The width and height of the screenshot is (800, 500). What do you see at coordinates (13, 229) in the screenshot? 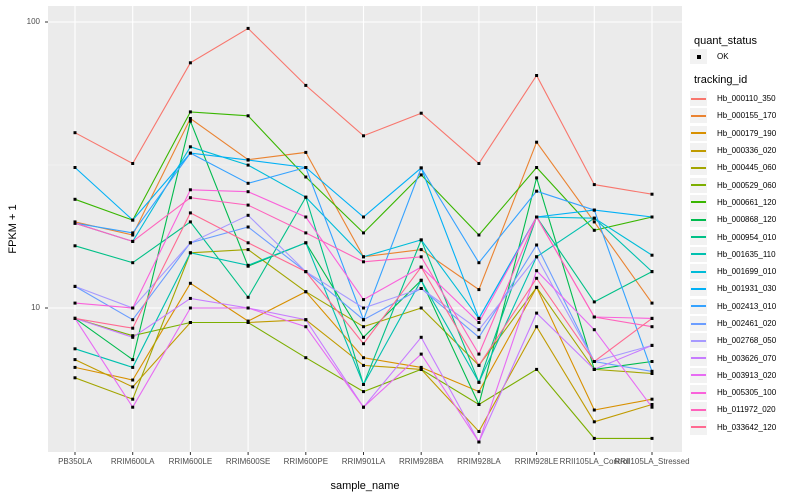
I see `y-axis-title: FPKM + 1` at bounding box center [13, 229].